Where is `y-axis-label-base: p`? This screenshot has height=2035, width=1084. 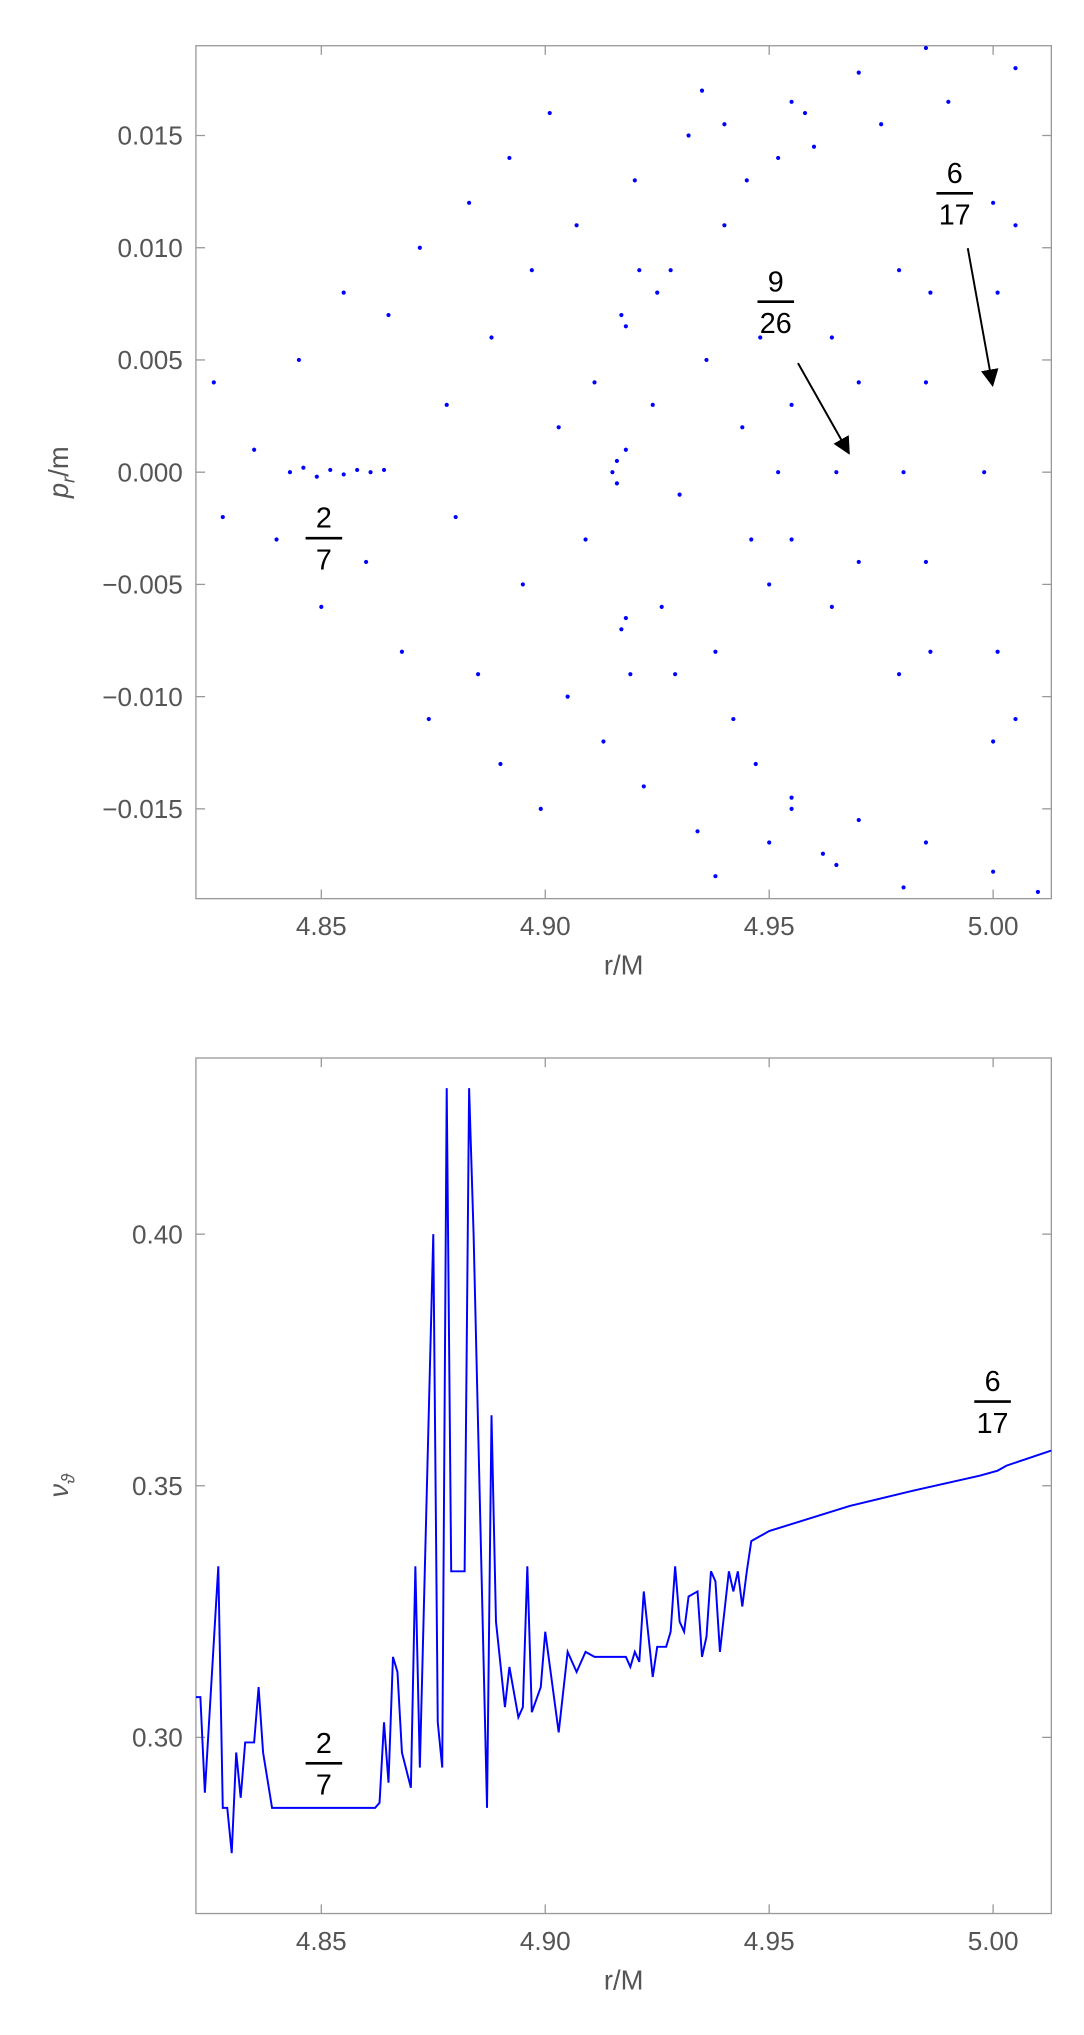 y-axis-label-base: p is located at coordinates (58, 491).